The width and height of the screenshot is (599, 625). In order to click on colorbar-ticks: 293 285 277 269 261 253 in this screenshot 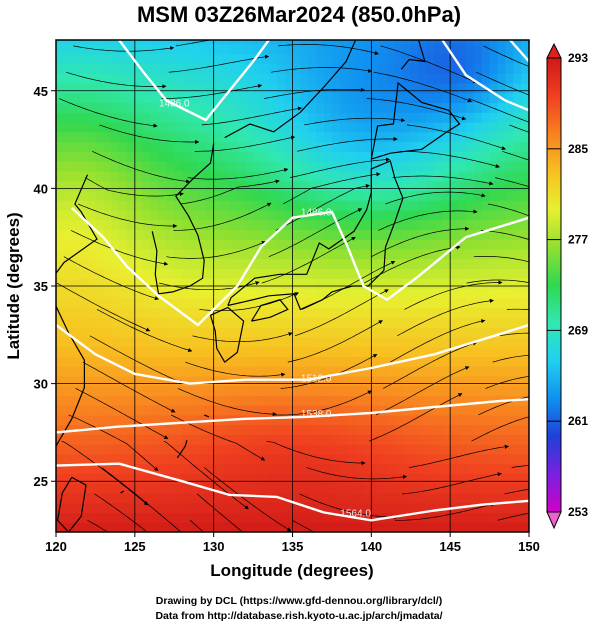, I will do `click(567, 285)`.